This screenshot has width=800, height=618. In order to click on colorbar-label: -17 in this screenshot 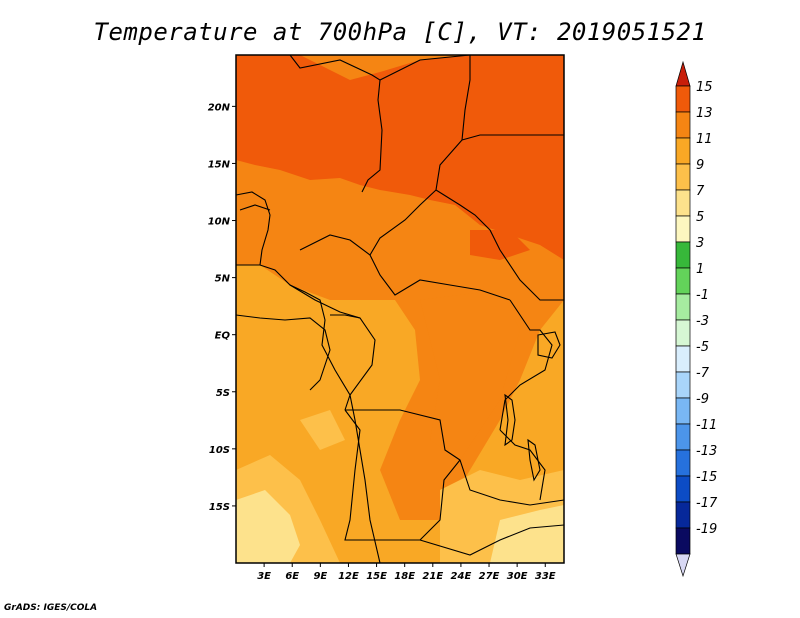, I will do `click(707, 503)`.